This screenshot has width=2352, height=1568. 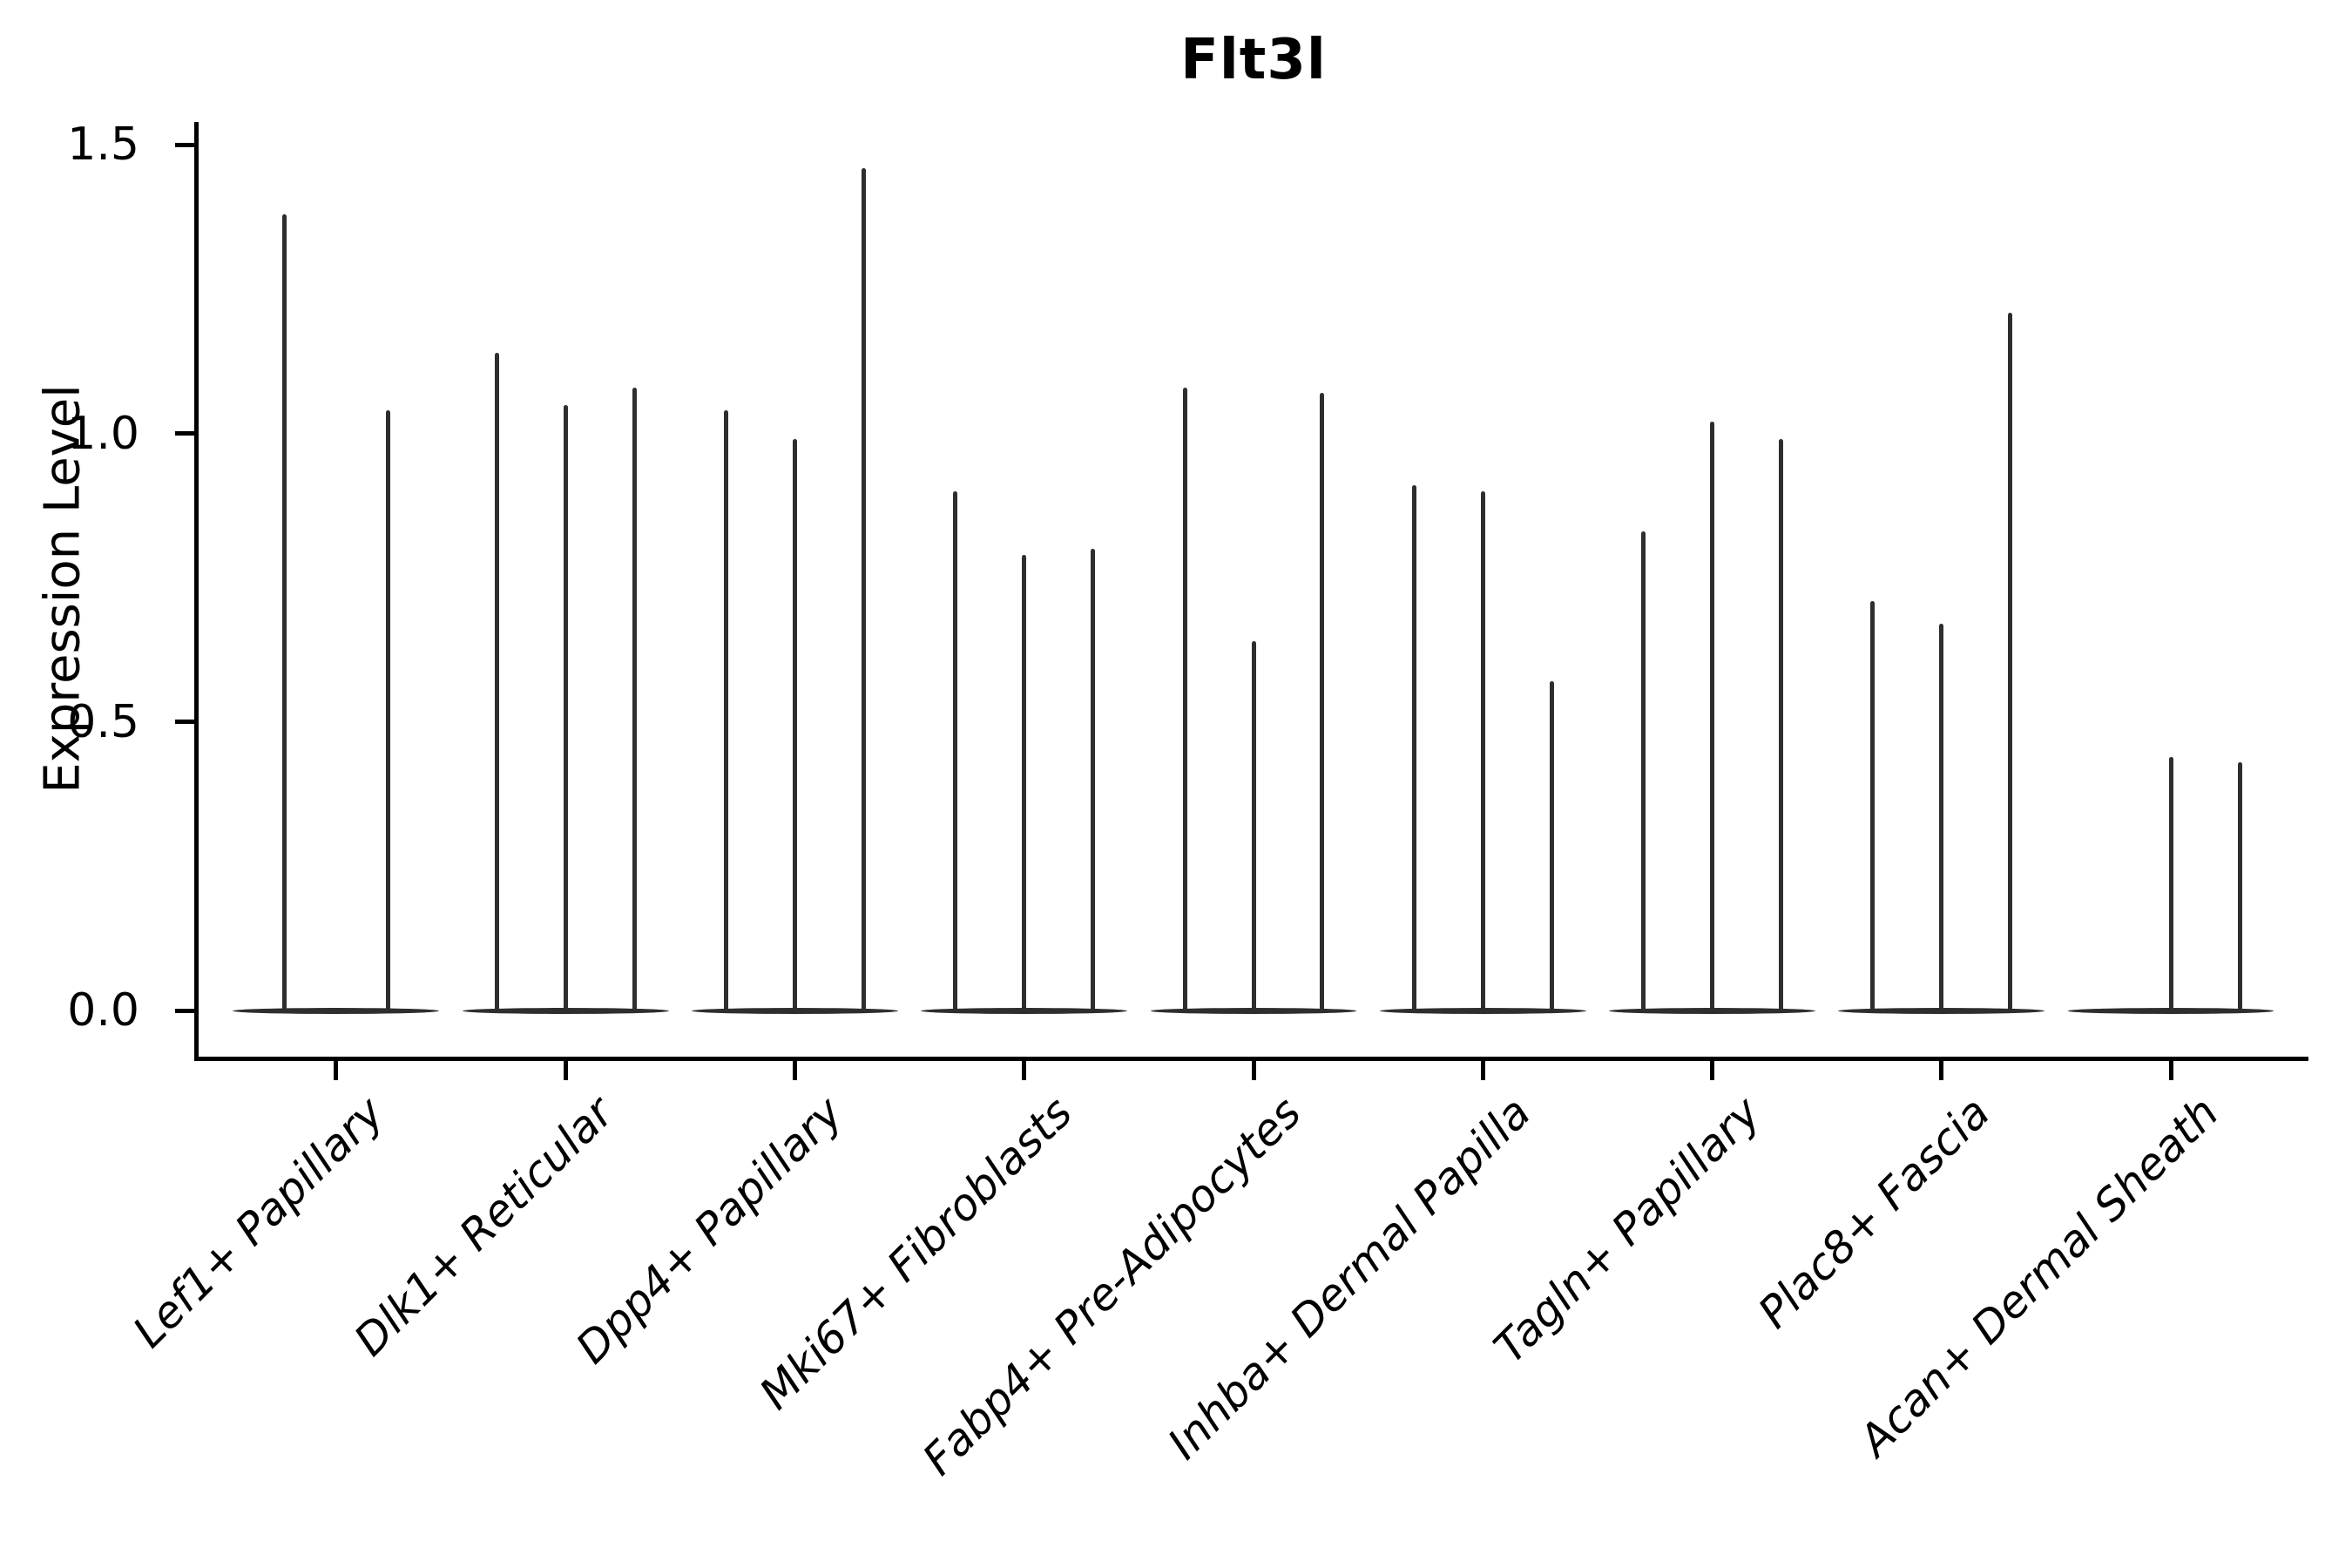 I want to click on y-axis-spine, so click(x=196, y=591).